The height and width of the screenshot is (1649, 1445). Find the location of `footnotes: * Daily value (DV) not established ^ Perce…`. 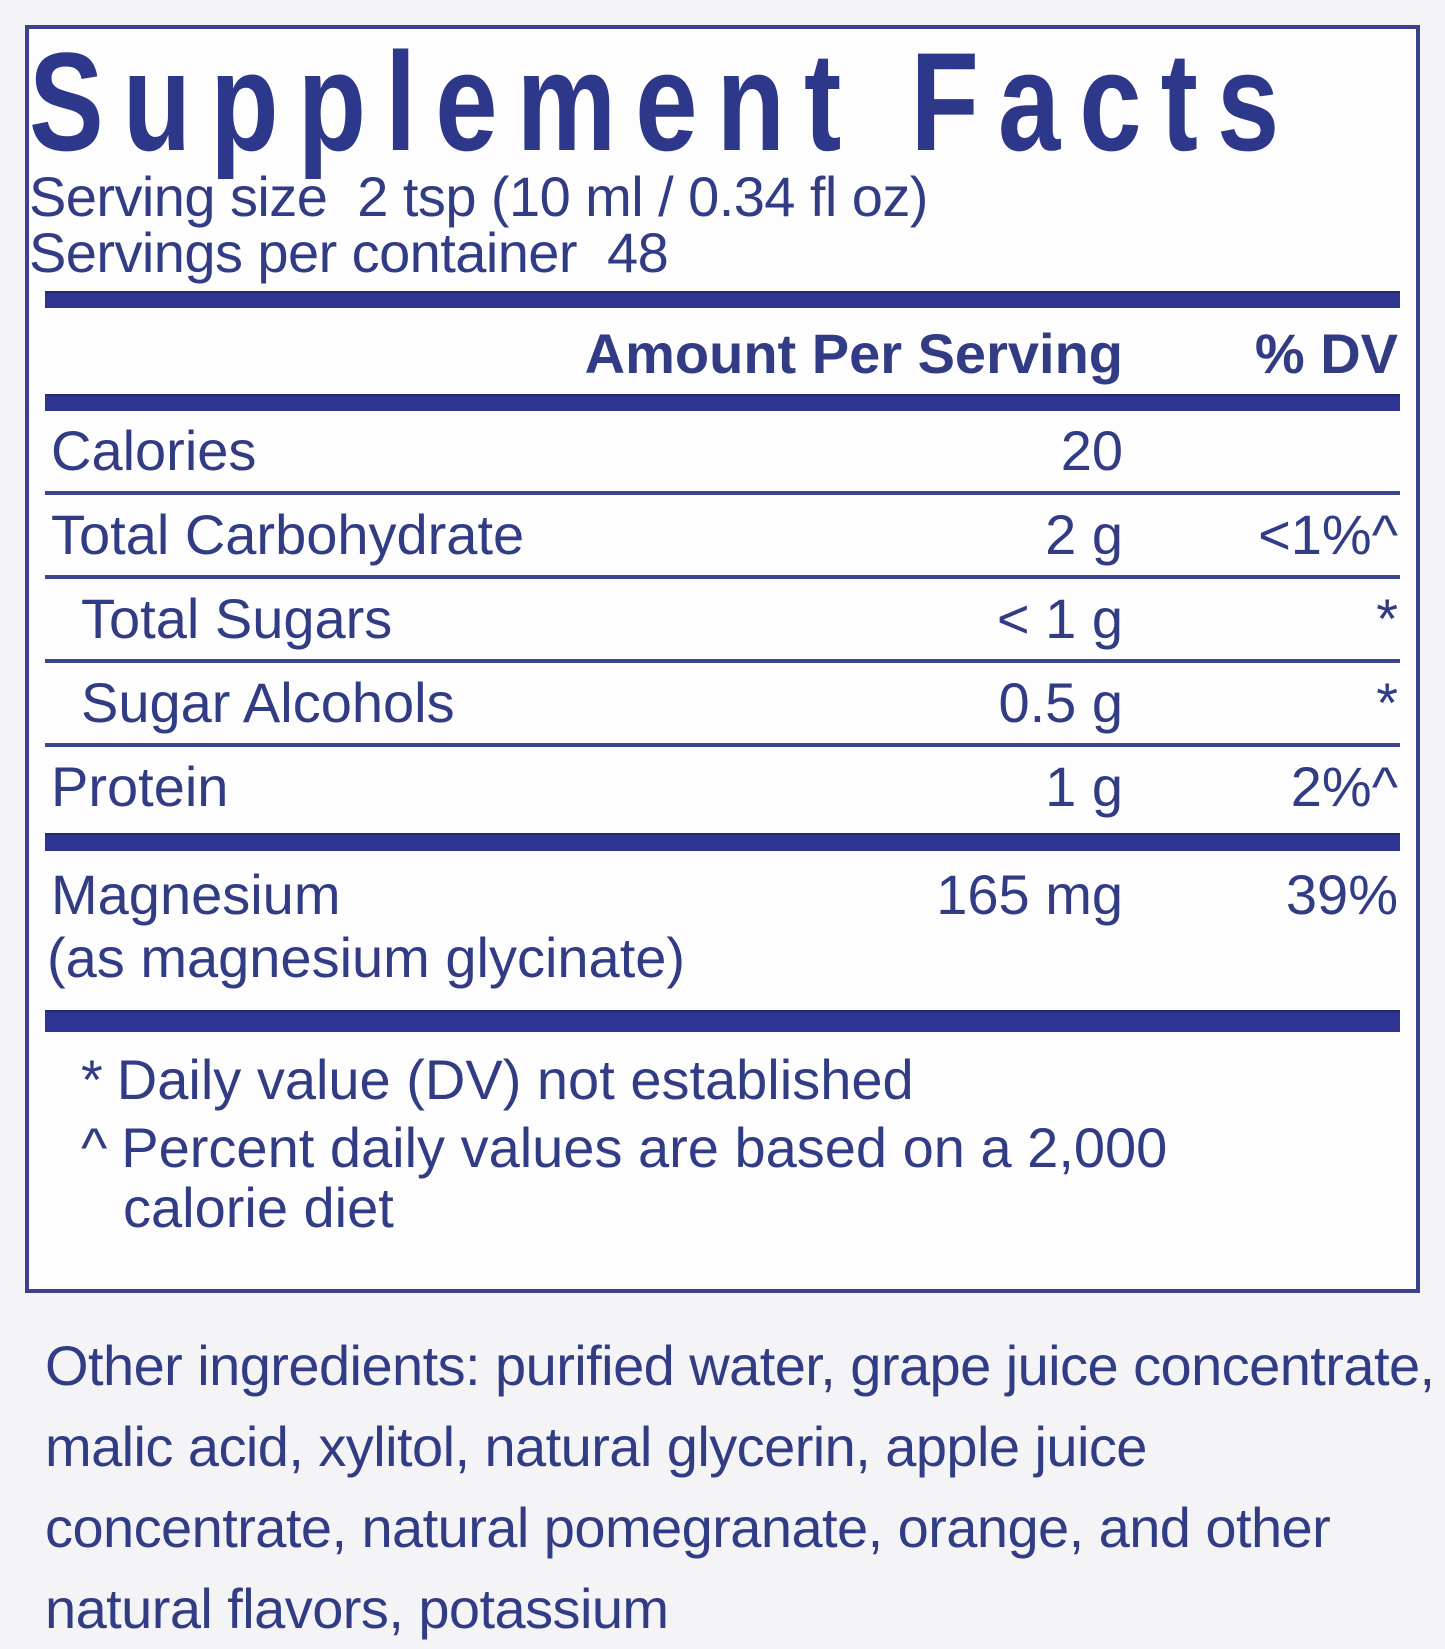

footnotes: * Daily value (DV) not established ^ Perce… is located at coordinates (665, 1144).